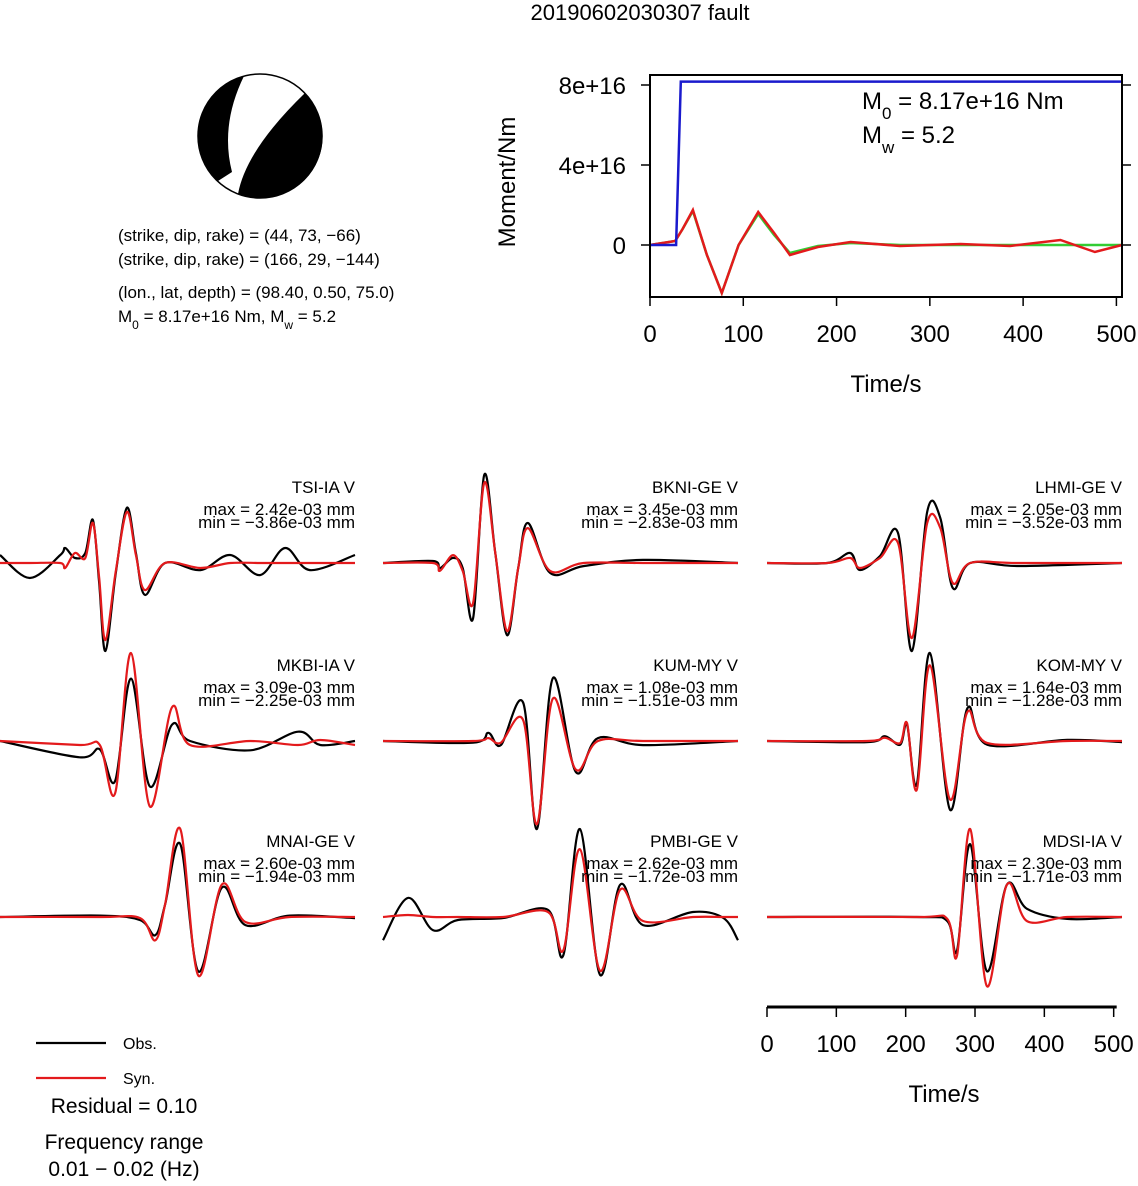 This screenshot has width=1138, height=1186. What do you see at coordinates (507, 182) in the screenshot?
I see `y-axis-label: Moment/Nm` at bounding box center [507, 182].